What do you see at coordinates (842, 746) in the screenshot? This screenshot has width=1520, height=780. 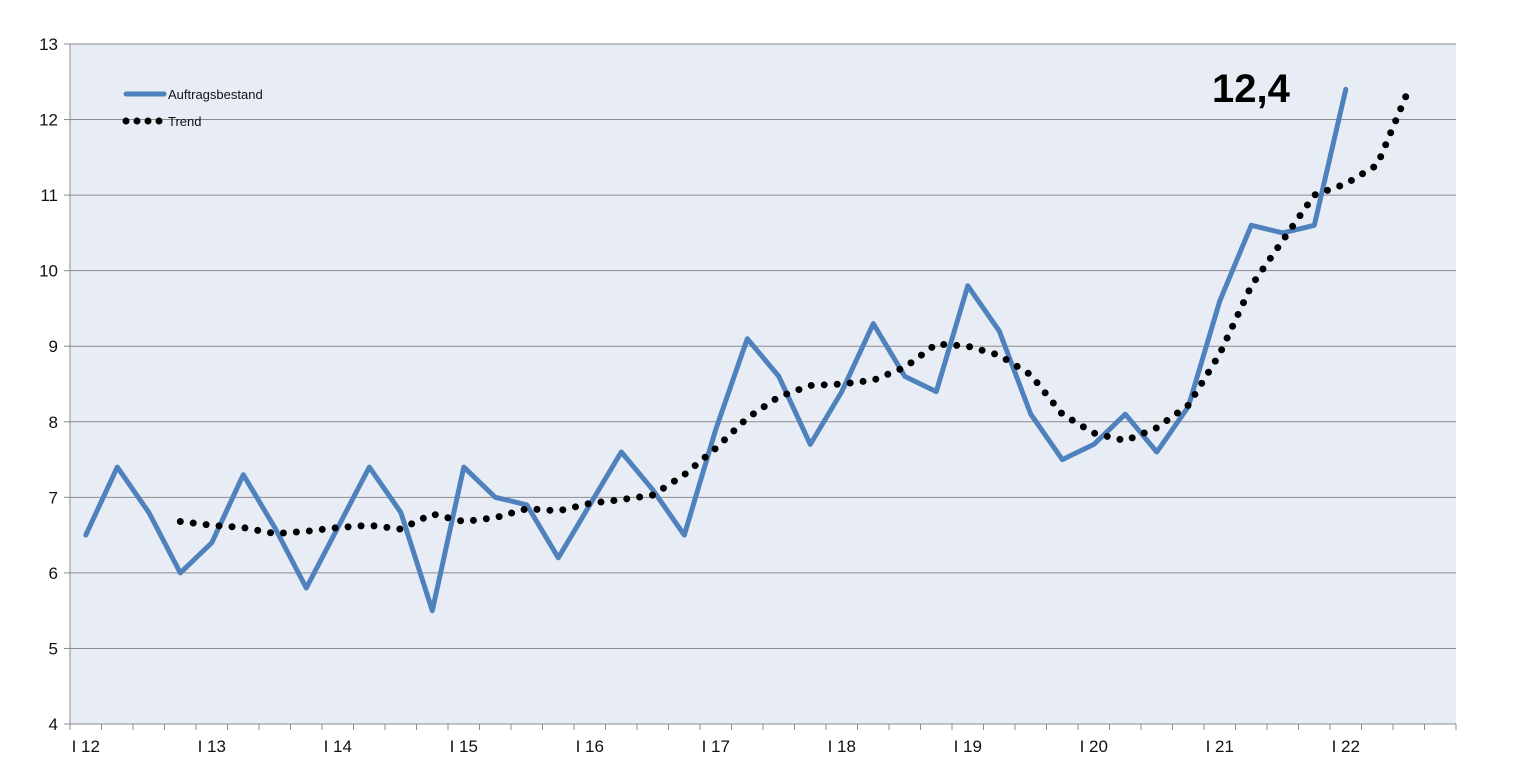 I see `x-tick-label: I 18` at bounding box center [842, 746].